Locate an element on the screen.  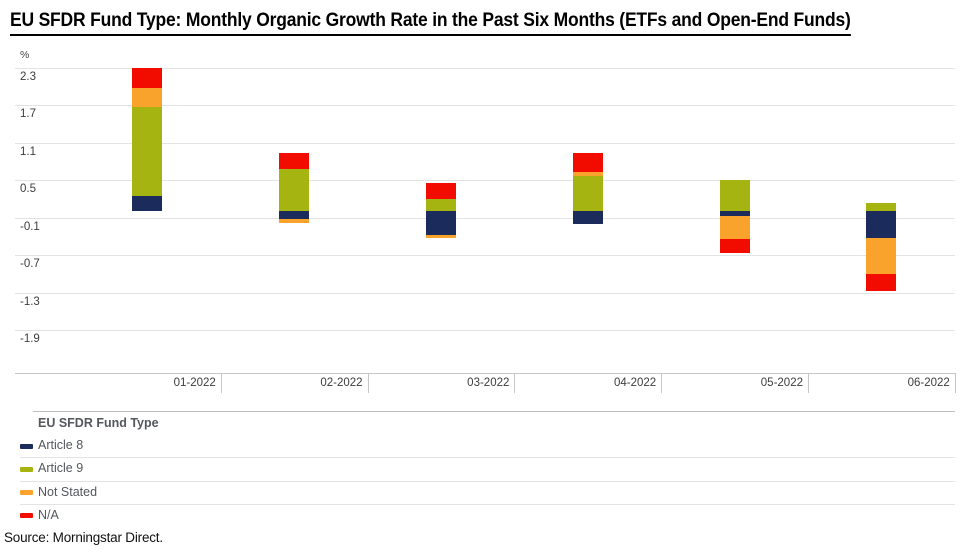
x-axis-label: 05-2022 is located at coordinates (781, 383).